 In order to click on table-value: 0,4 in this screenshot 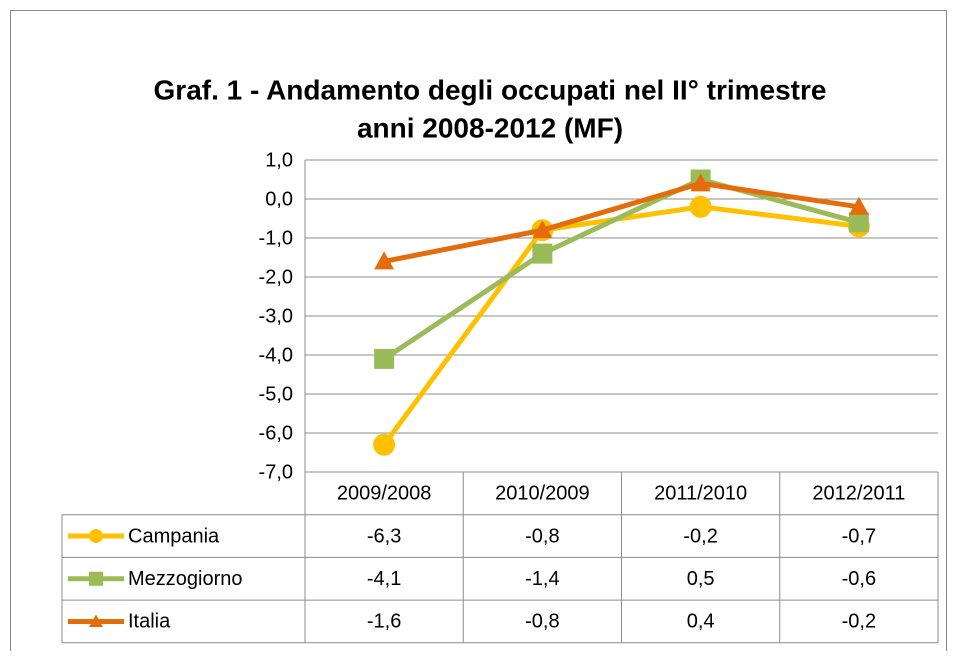, I will do `click(701, 622)`.